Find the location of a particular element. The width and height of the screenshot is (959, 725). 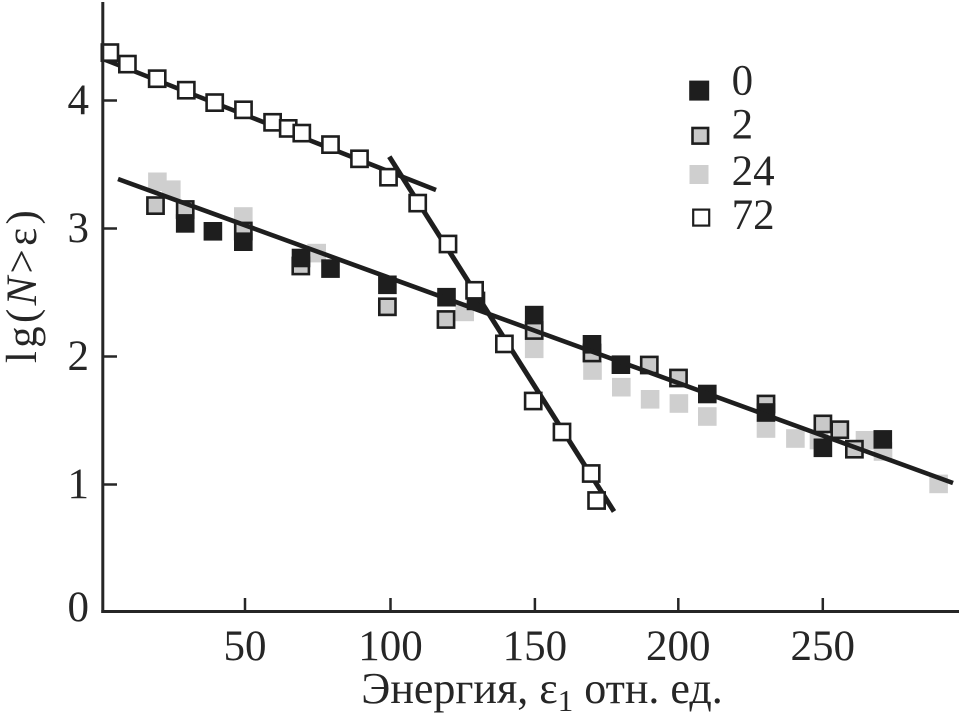

svg-text: 4 is located at coordinates (79, 100).